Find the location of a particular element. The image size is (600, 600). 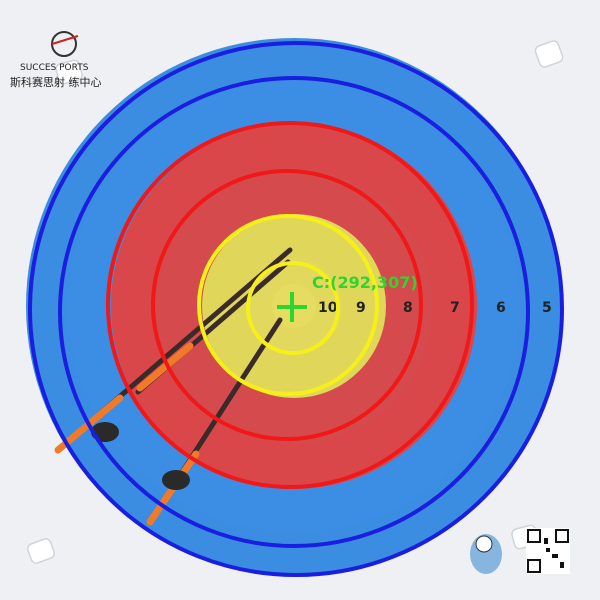

overlay-yellow-ring-outer is located at coordinates (288, 305).